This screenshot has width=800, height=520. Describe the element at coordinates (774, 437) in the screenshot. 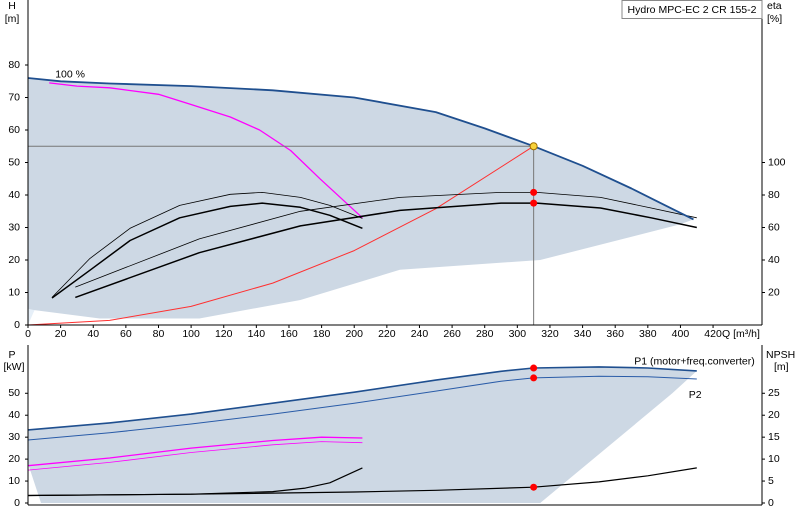

I see `y2-tick-label: 15` at that location.